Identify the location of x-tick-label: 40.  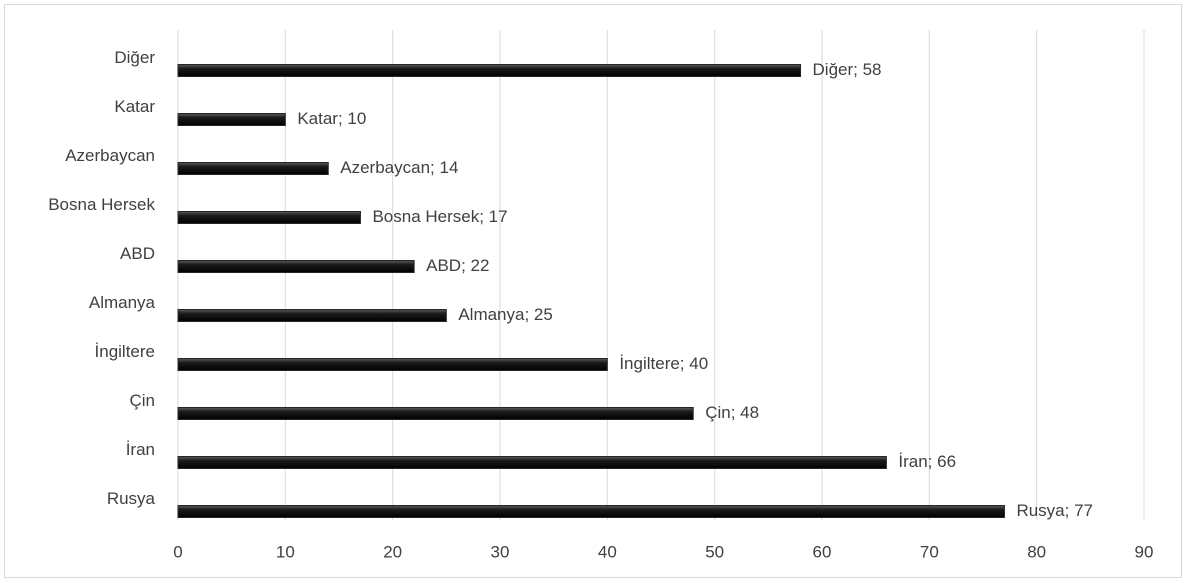
(607, 551).